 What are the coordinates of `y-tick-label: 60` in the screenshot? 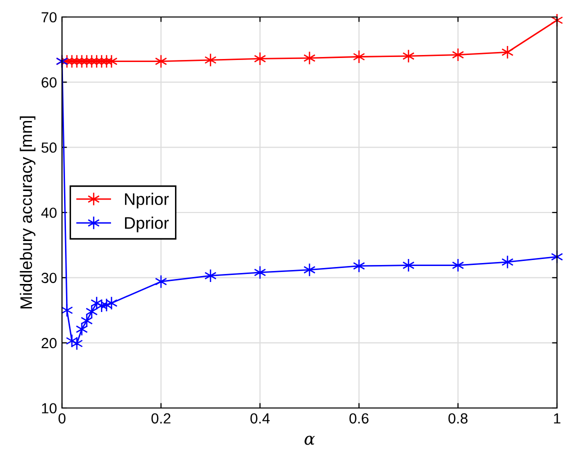 It's located at (49, 82).